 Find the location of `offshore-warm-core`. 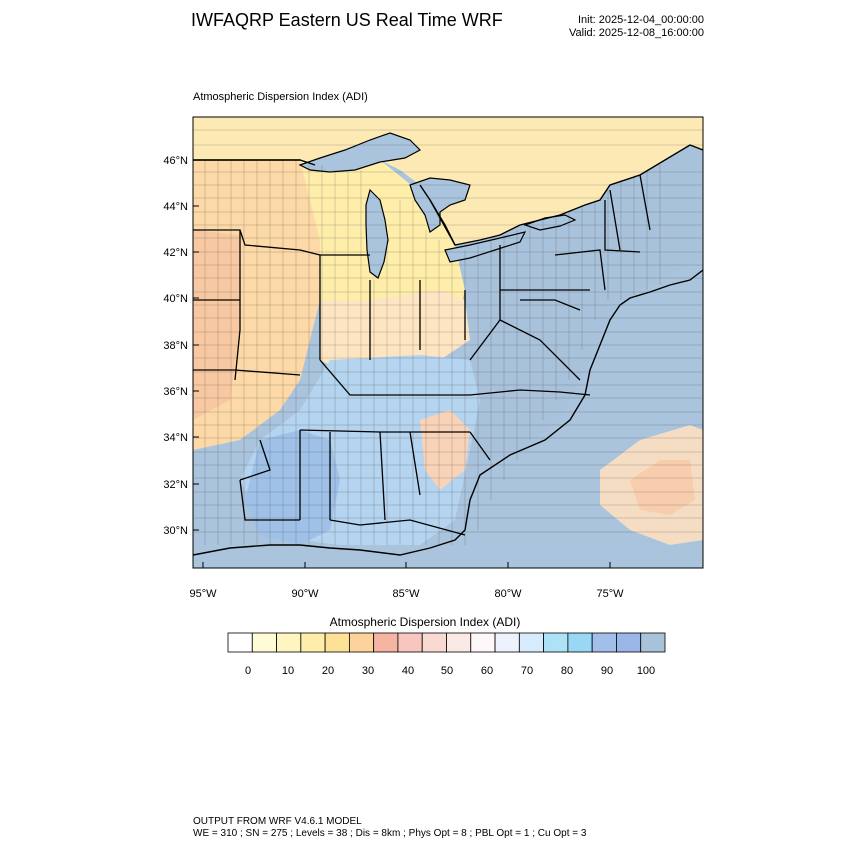

offshore-warm-core is located at coordinates (662, 487).